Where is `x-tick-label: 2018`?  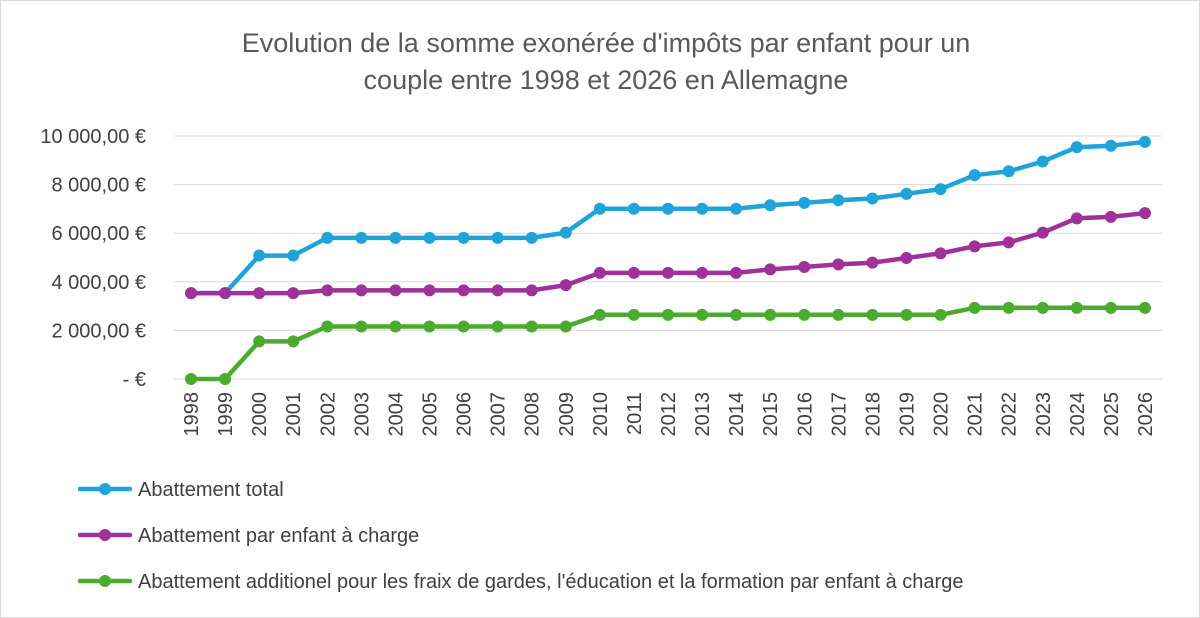
x-tick-label: 2018 is located at coordinates (873, 414).